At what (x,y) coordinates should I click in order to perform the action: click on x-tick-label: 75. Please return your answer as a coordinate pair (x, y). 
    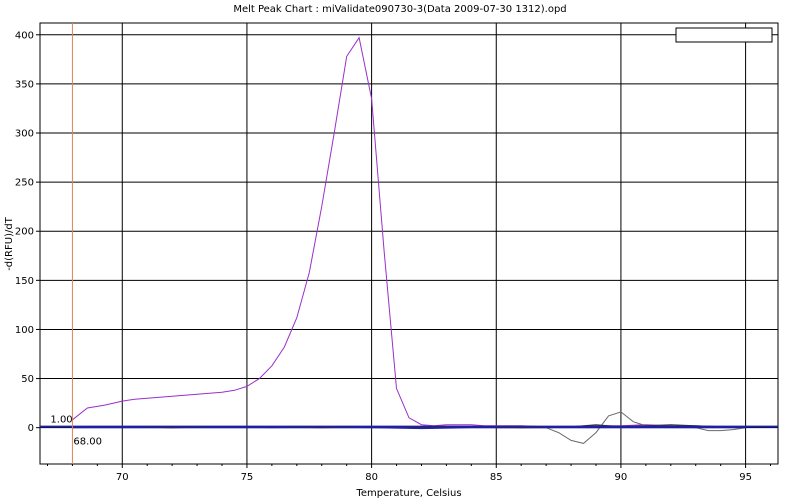
    Looking at the image, I should click on (247, 477).